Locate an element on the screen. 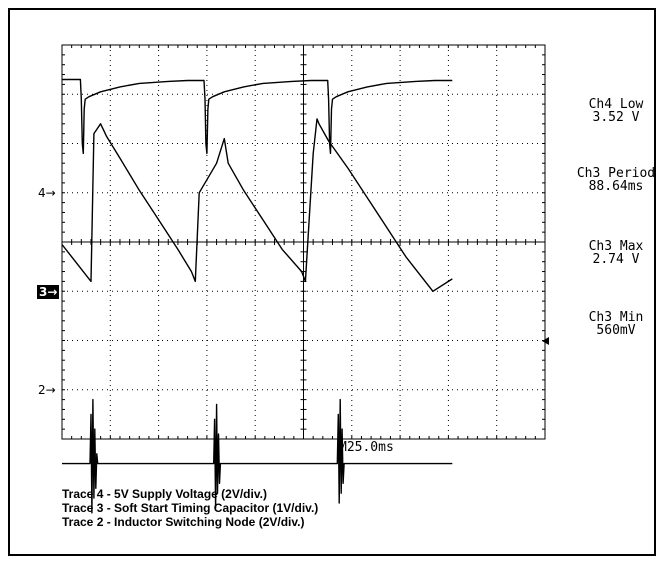 This screenshot has width=668, height=566. channel-4-label: 4 is located at coordinates (42, 193).